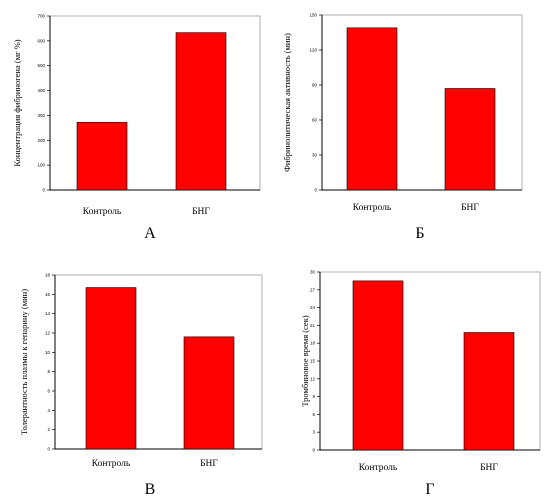 The image size is (560, 504). Describe the element at coordinates (313, 396) in the screenshot. I see `y-tick-label: 9` at that location.